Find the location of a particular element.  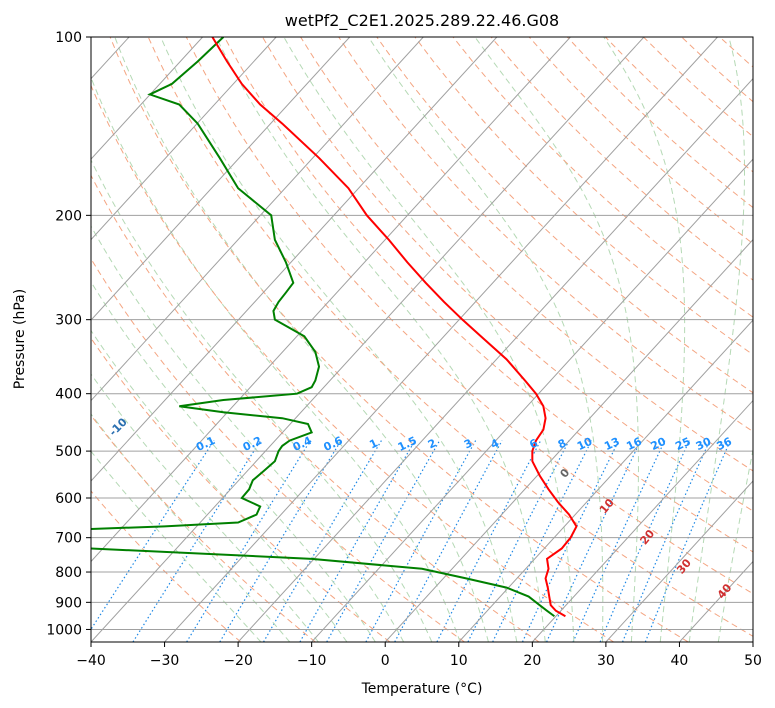

x-axis-label: Temperature (°C) is located at coordinates (422, 689).